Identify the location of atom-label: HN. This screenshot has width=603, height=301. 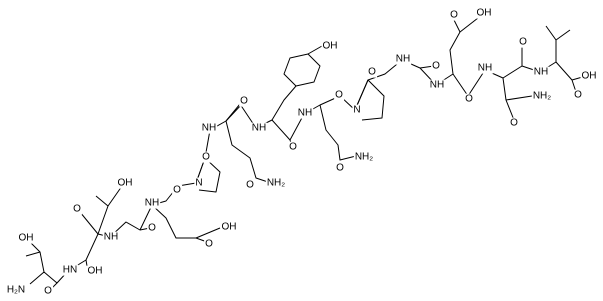
(70, 270).